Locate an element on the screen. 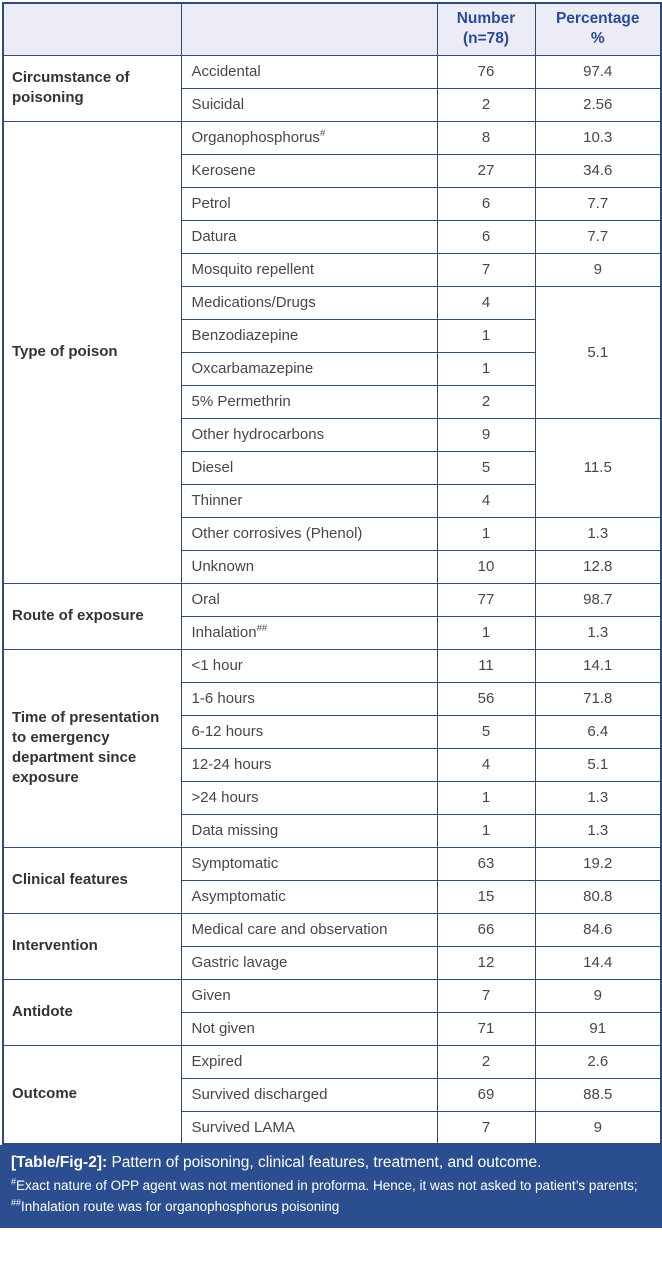 The height and width of the screenshot is (1272, 662). table-row: Gastric lavage 12 14.4 is located at coordinates (332, 962).